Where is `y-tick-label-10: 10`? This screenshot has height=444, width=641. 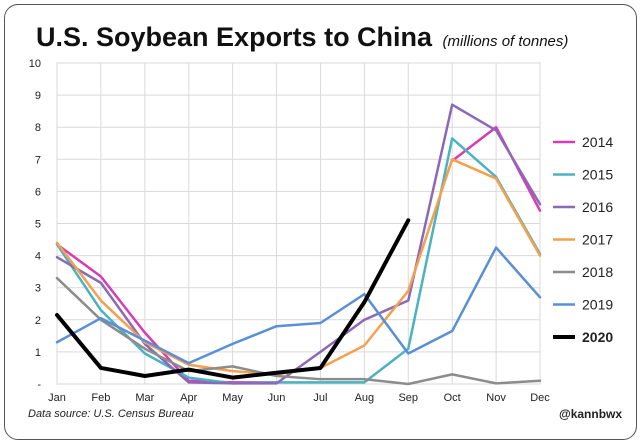 y-tick-label-10: 10 is located at coordinates (35, 64).